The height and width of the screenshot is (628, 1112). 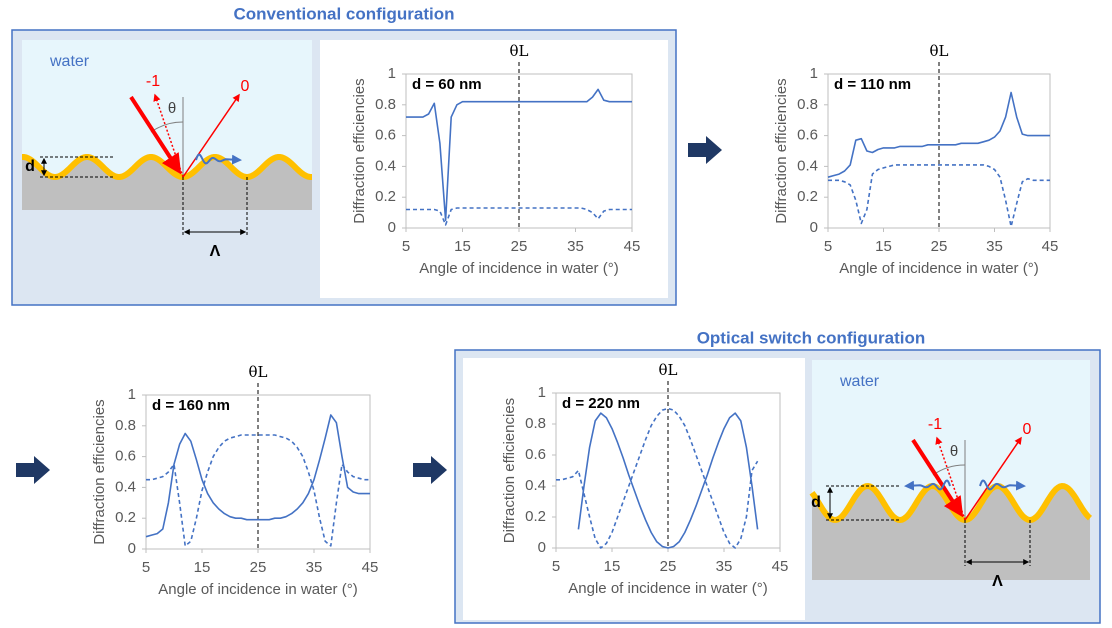 I want to click on panel-title: Conventional configuration, so click(x=344, y=13).